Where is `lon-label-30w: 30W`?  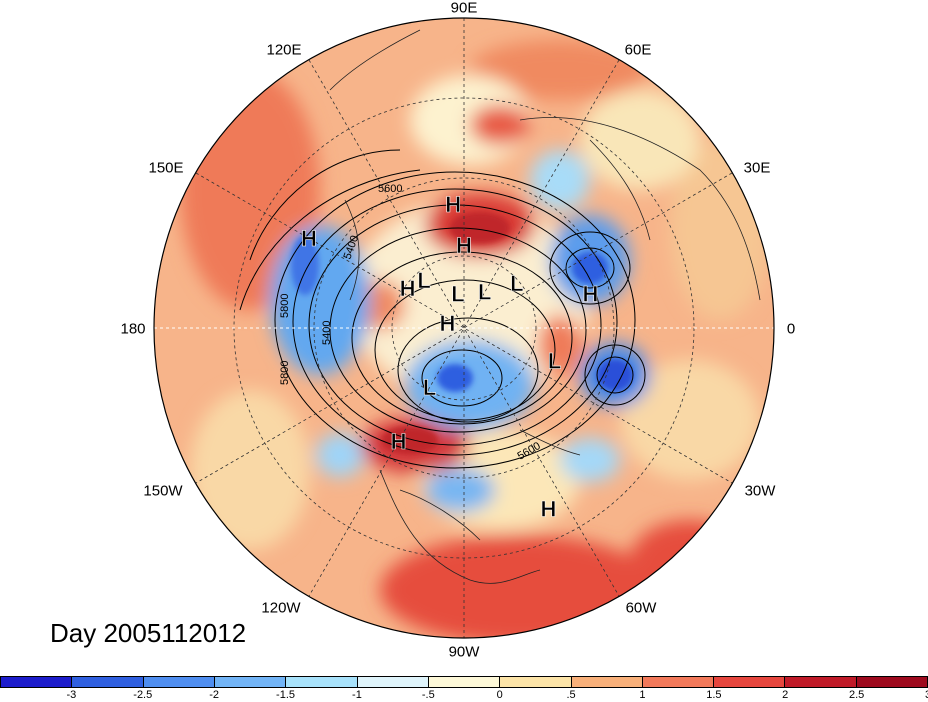 lon-label-30w: 30W is located at coordinates (760, 491).